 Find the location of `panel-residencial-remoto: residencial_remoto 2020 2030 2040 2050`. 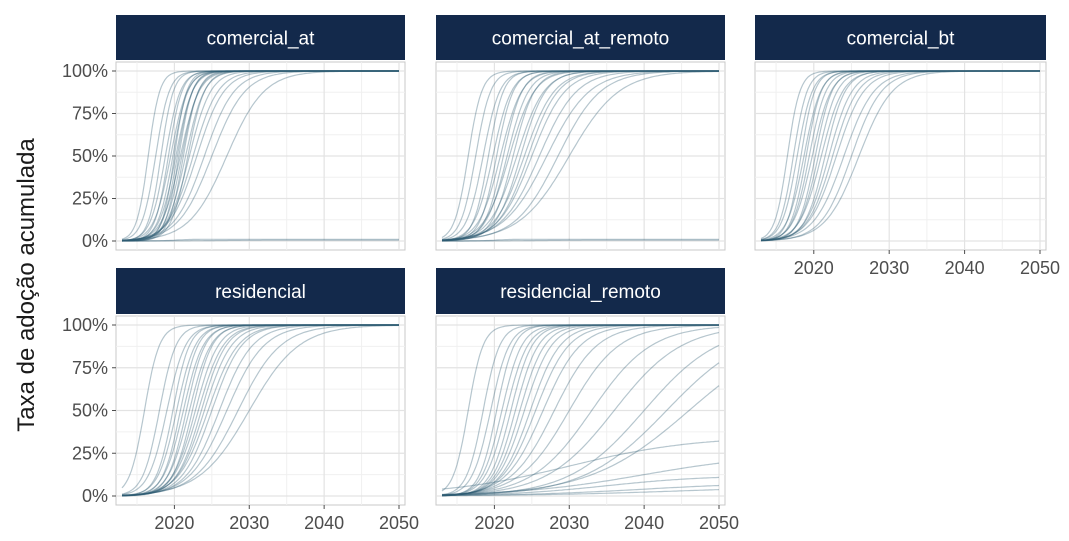

panel-residencial-remoto: residencial_remoto 2020 2030 2040 2050 is located at coordinates (587, 400).